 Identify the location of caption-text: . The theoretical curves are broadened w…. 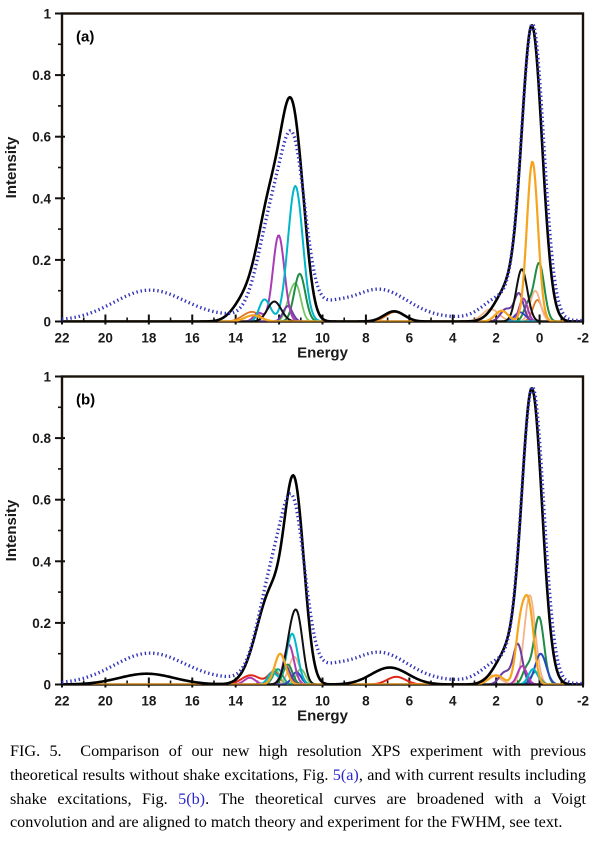
(298, 810).